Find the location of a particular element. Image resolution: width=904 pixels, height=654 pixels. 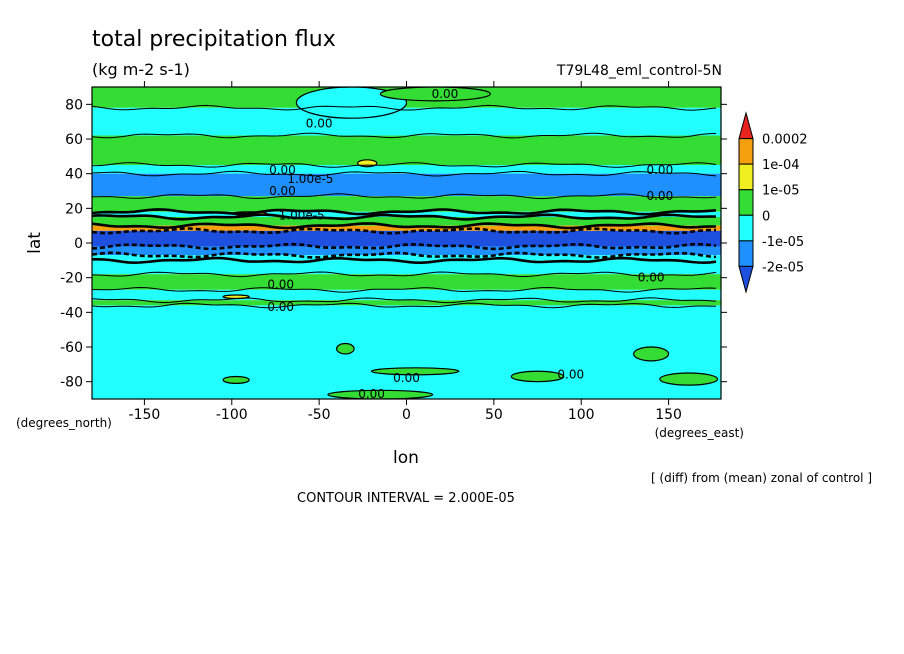

dataset-label: T79L48_eml_control-5N is located at coordinates (639, 71).